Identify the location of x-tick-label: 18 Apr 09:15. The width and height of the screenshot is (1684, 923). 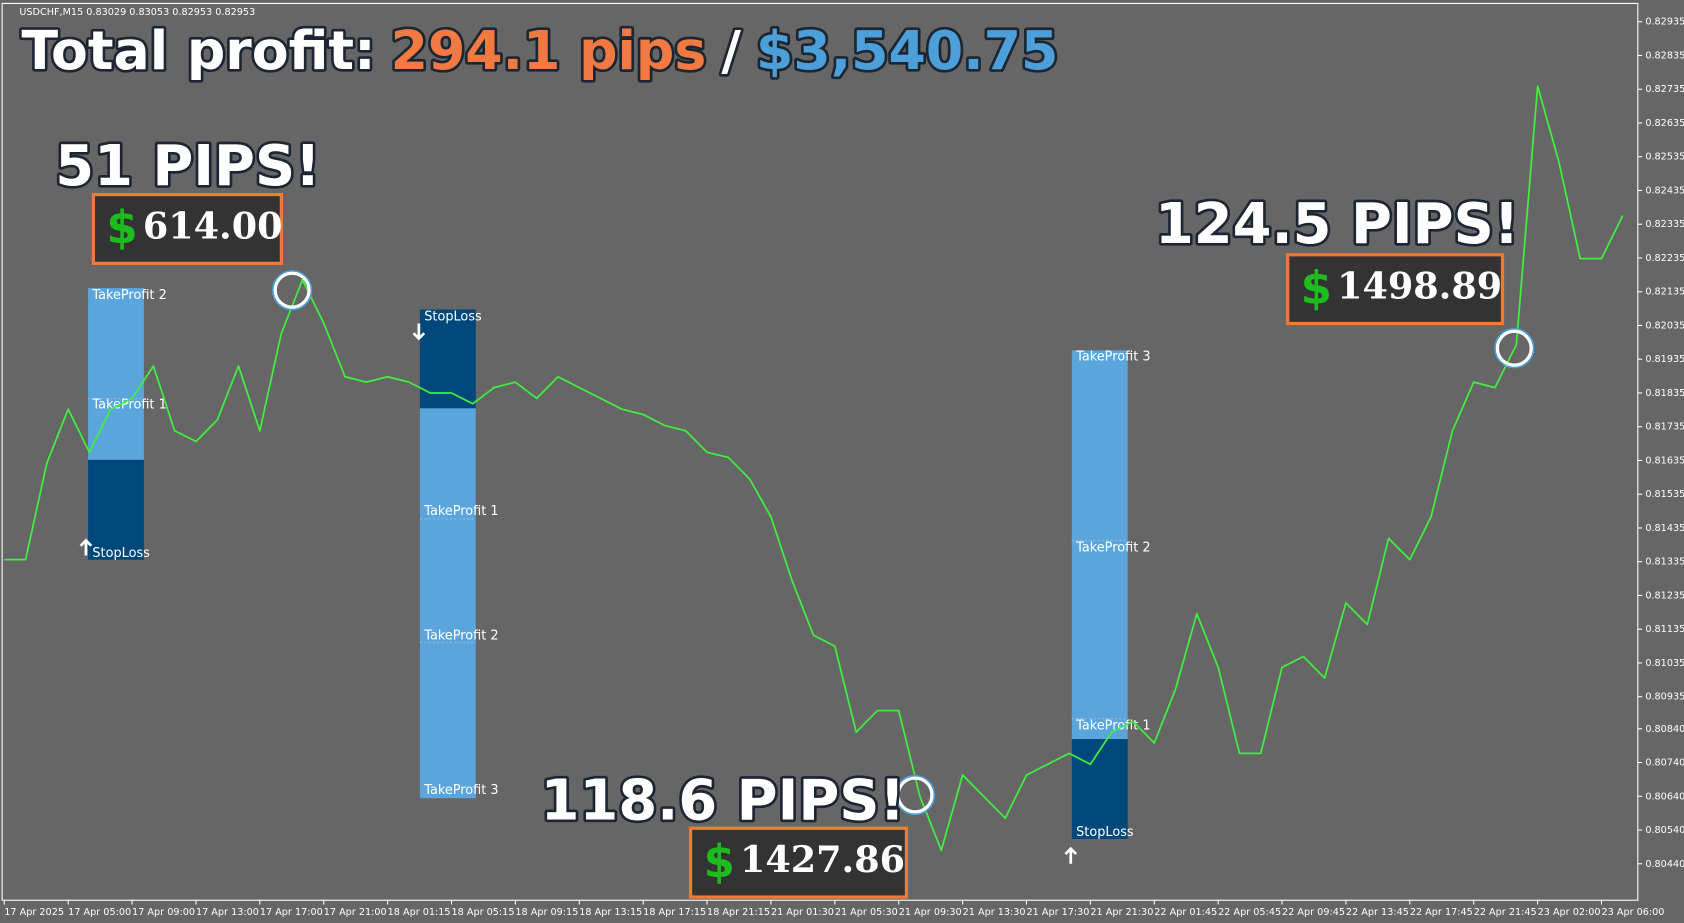
(546, 912).